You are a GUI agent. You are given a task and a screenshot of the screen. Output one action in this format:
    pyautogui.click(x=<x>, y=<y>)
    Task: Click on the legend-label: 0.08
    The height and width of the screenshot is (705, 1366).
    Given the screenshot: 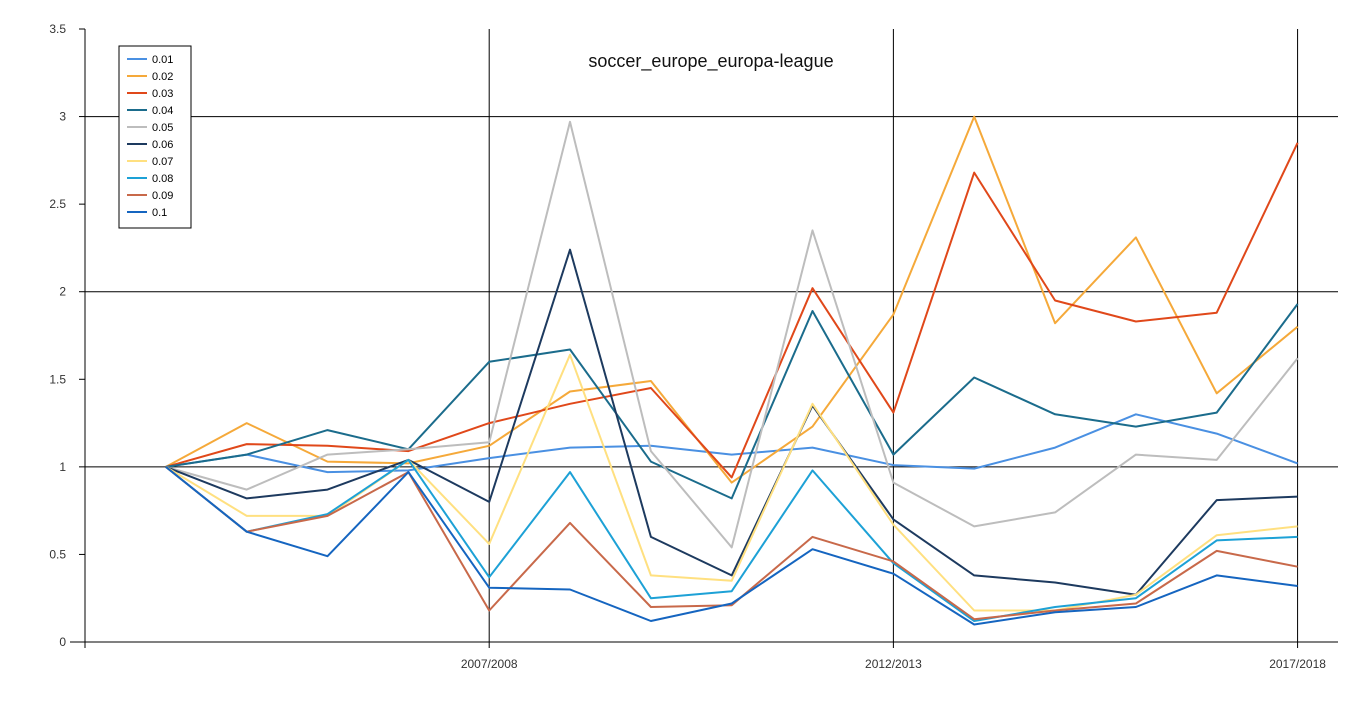 What is the action you would take?
    pyautogui.click(x=162, y=179)
    